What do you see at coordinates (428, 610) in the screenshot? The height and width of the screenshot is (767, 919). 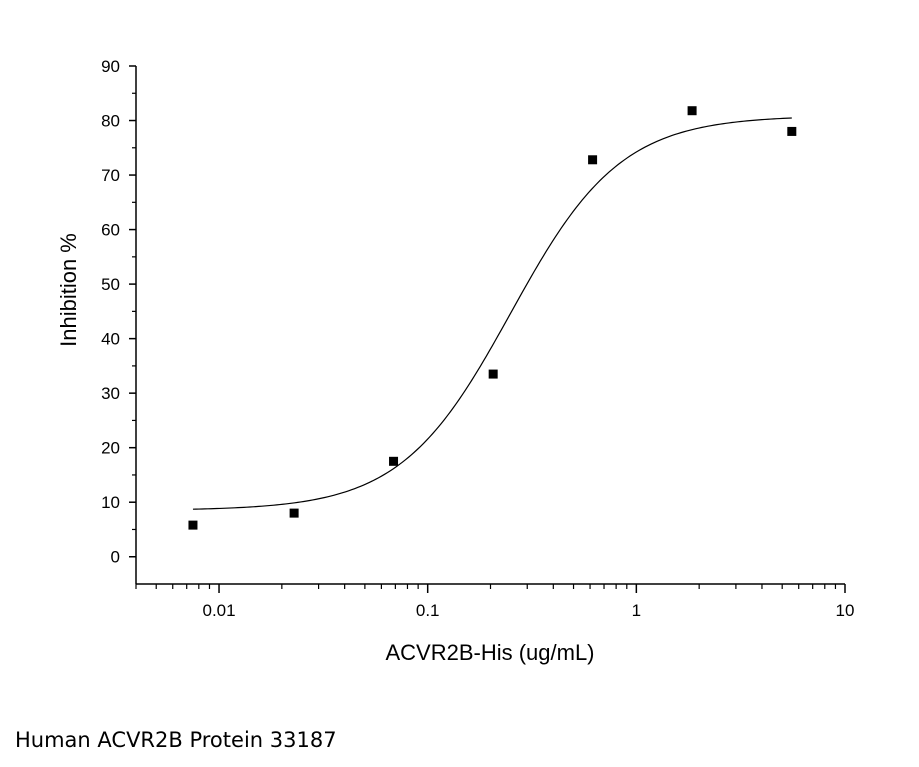 I see `x-tick-label: 0.1` at bounding box center [428, 610].